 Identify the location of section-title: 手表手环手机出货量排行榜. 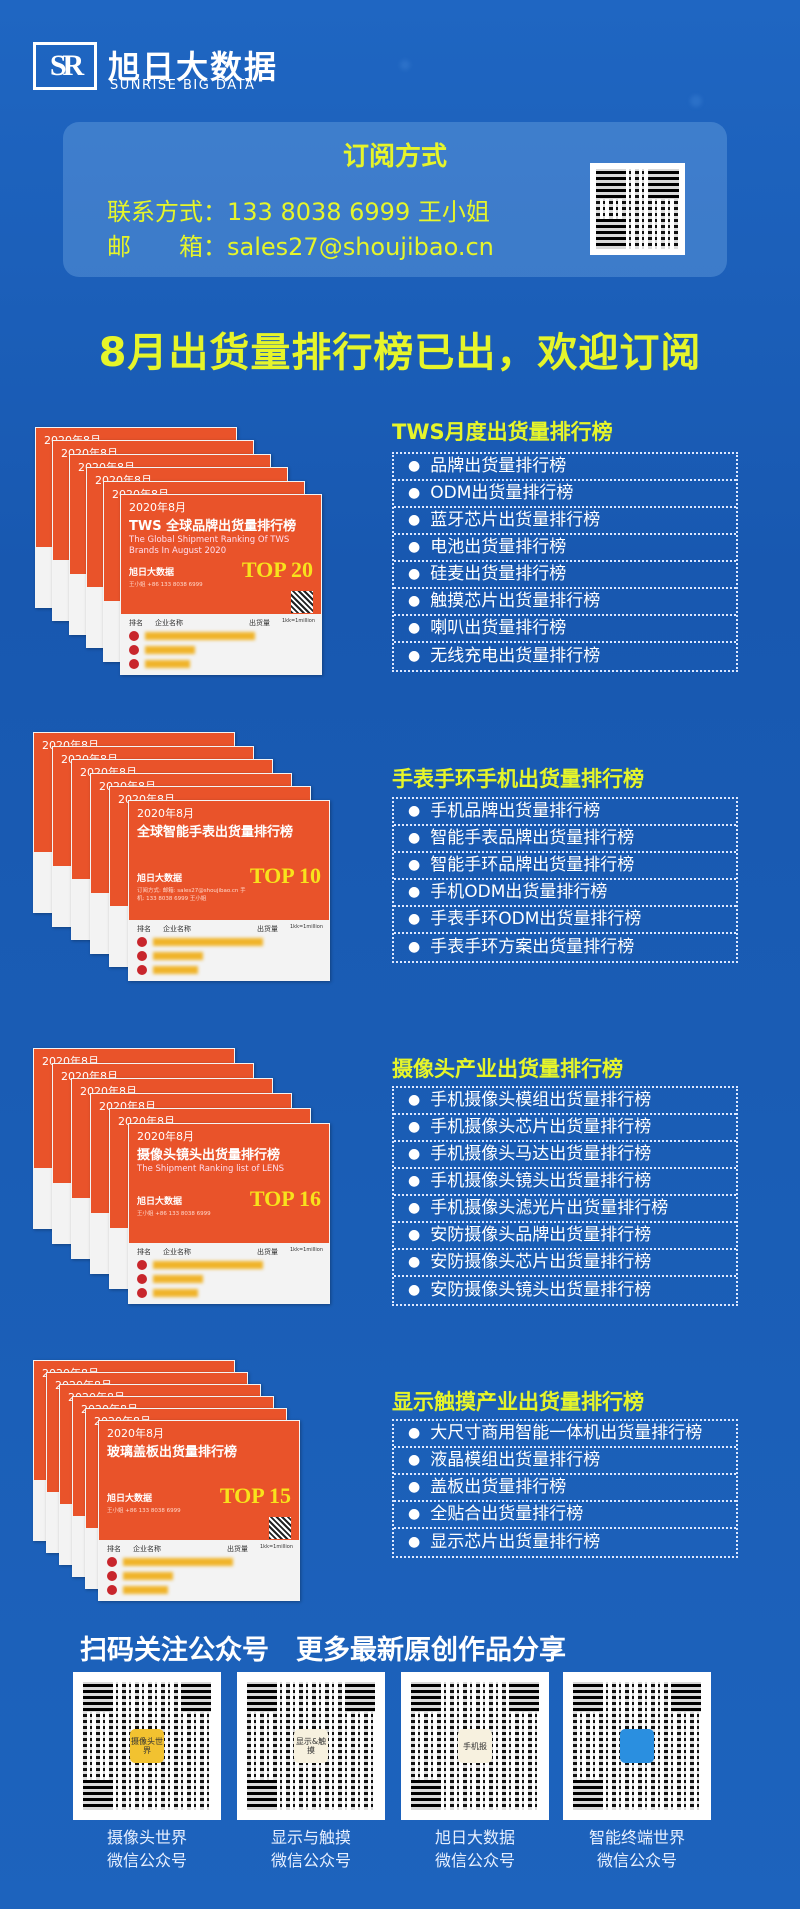
(518, 779).